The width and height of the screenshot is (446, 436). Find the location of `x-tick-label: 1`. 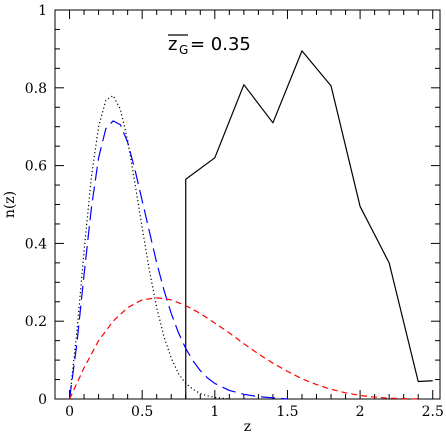

x-tick-label: 1 is located at coordinates (214, 412).